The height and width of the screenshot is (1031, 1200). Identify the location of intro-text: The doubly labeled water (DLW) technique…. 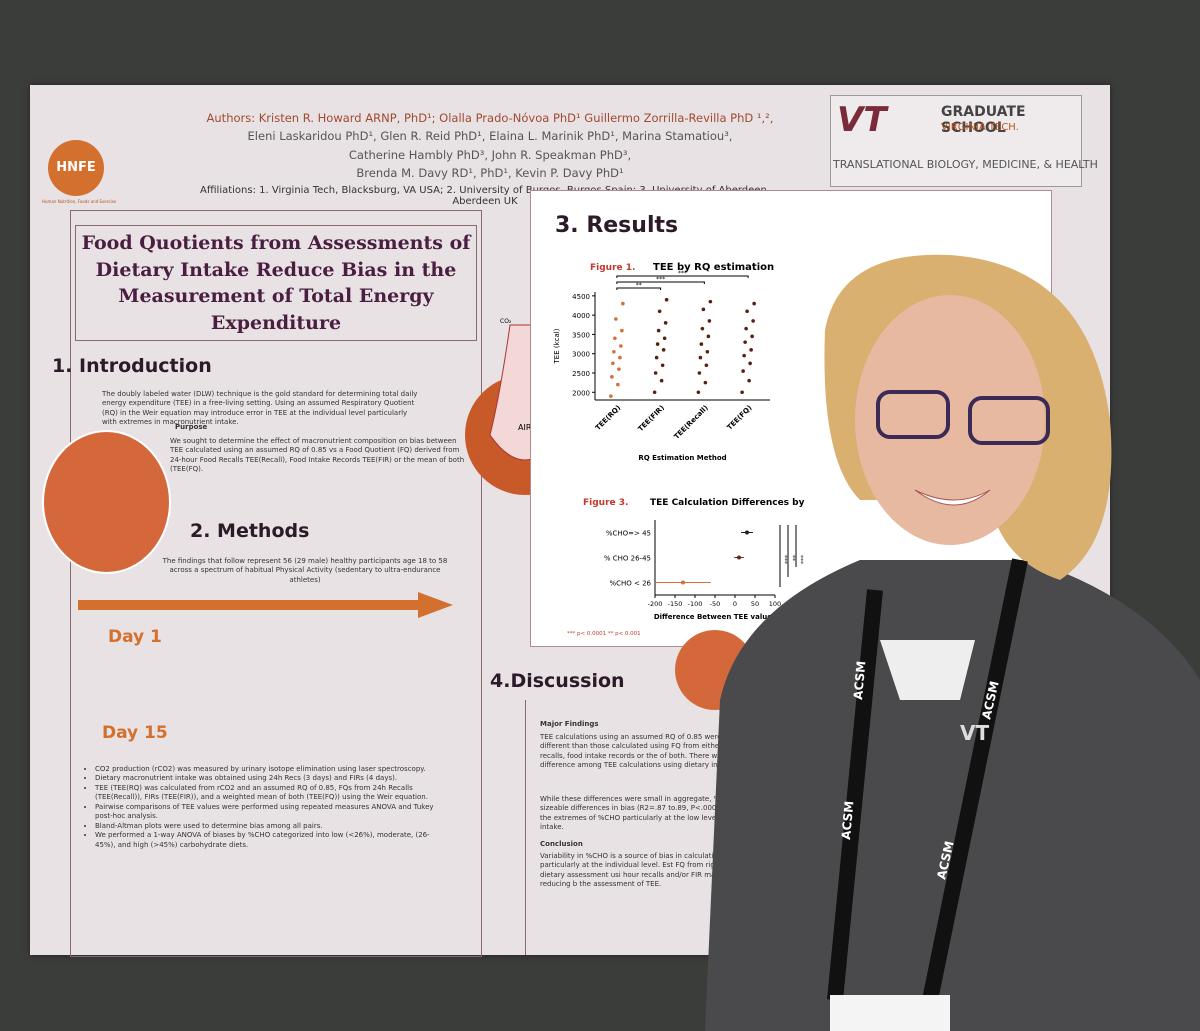
(260, 408).